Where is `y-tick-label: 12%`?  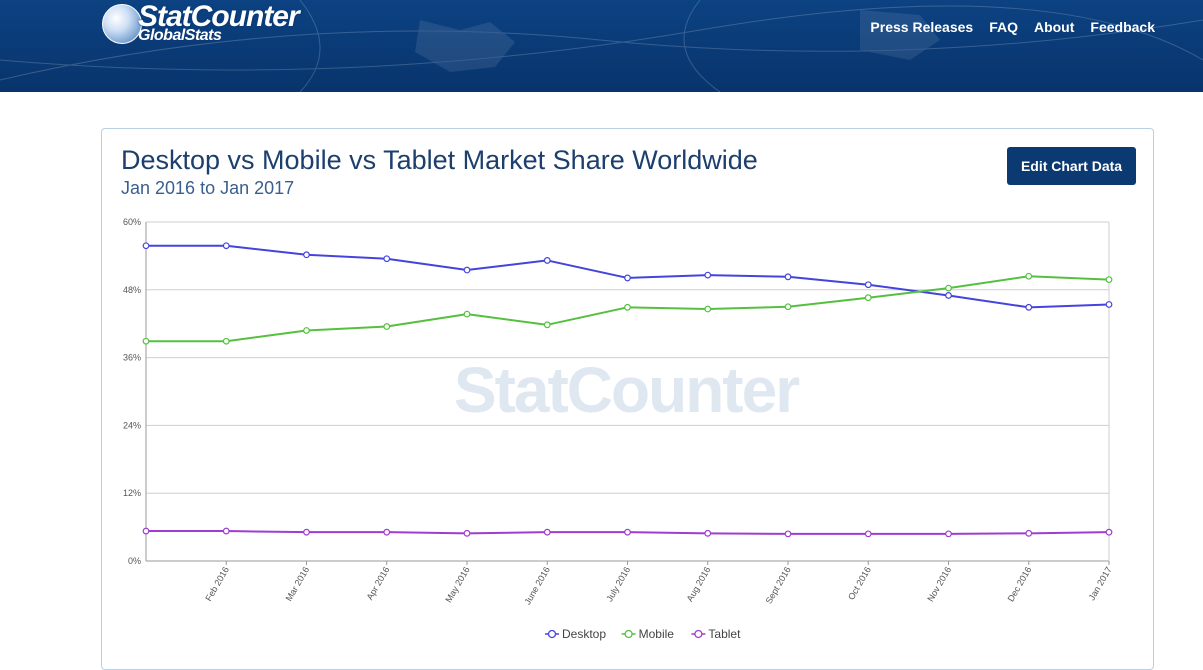
y-tick-label: 12% is located at coordinates (132, 493).